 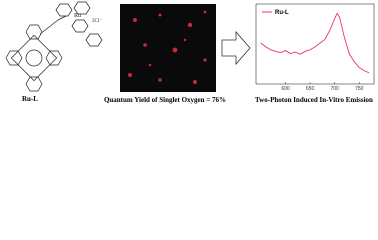 I want to click on arrow, so click(x=236, y=48).